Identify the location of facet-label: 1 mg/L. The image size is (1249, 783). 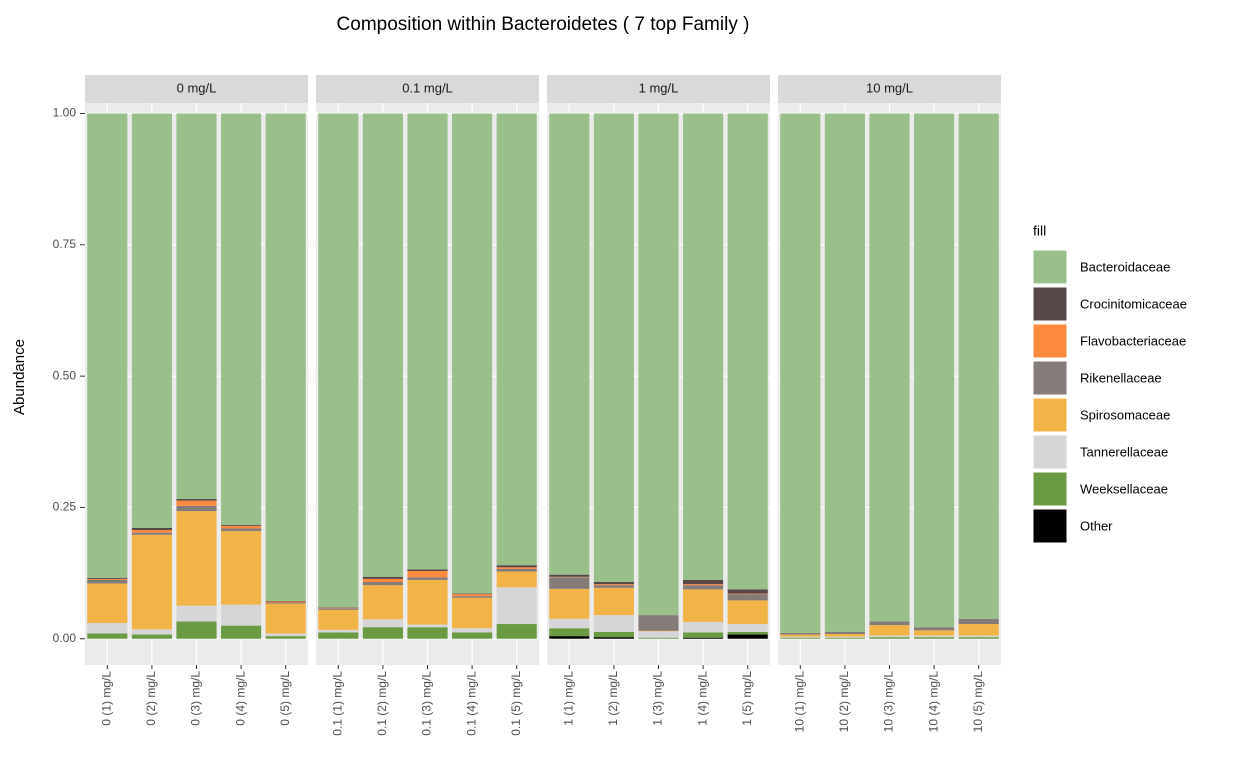
(659, 87).